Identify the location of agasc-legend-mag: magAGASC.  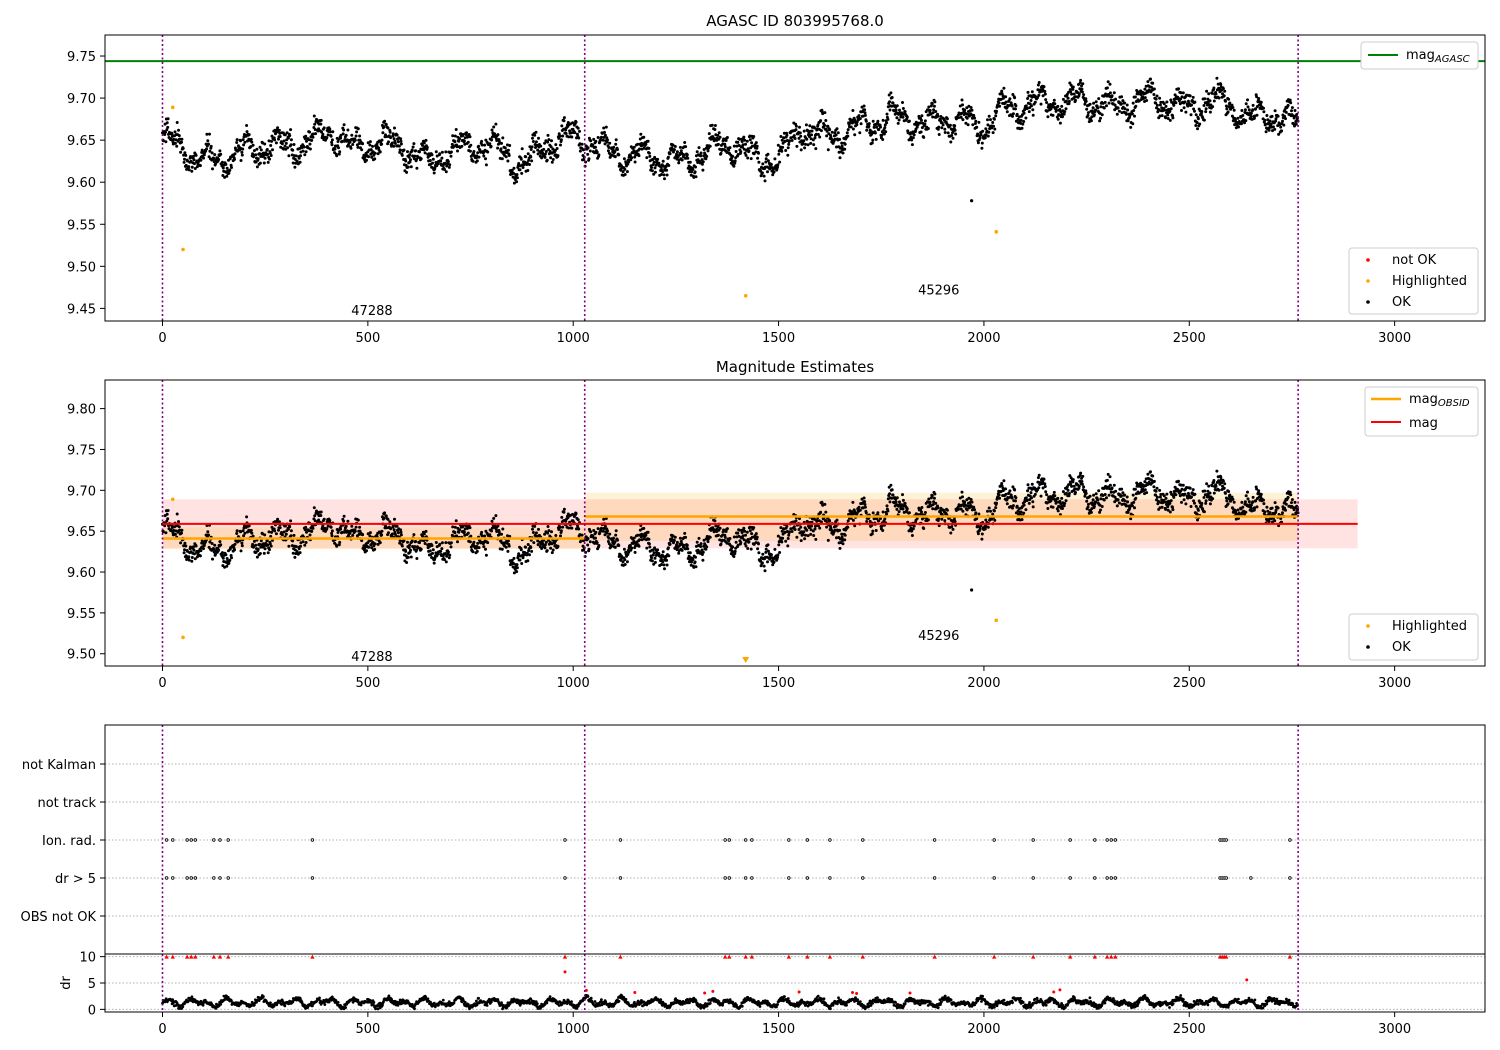
(1419, 55).